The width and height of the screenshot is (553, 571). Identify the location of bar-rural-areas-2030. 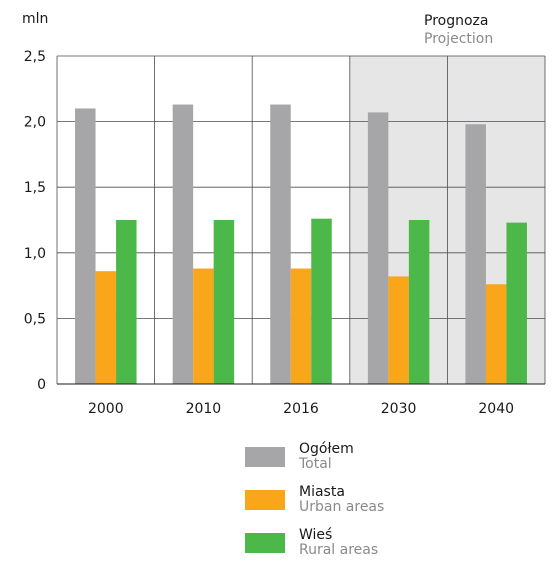
(419, 302).